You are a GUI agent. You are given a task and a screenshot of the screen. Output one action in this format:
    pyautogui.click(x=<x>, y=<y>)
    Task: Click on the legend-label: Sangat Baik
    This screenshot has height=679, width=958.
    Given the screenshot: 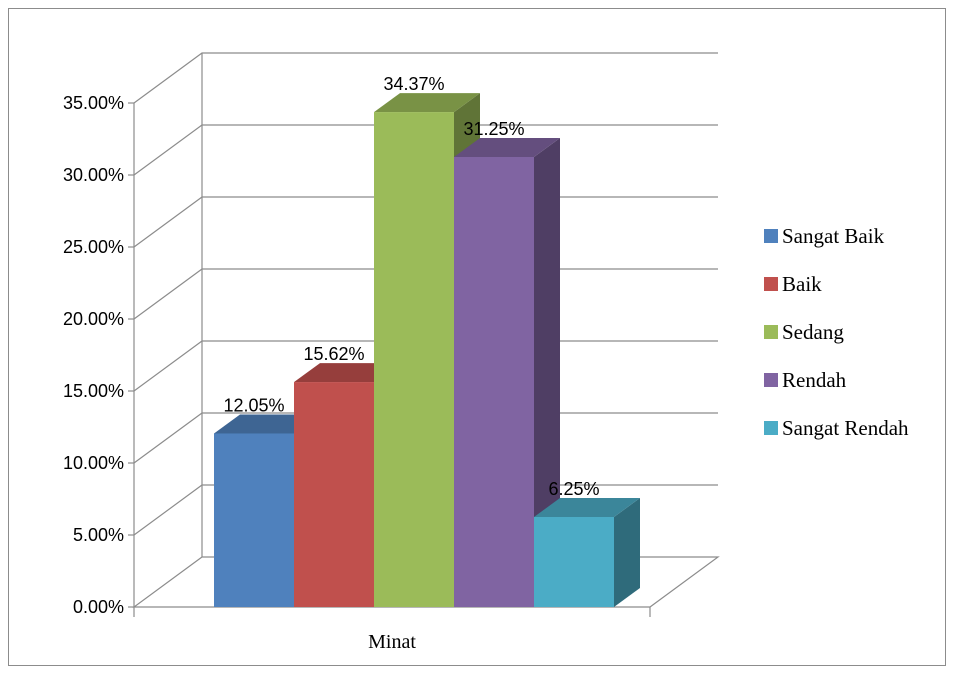 What is the action you would take?
    pyautogui.click(x=833, y=236)
    